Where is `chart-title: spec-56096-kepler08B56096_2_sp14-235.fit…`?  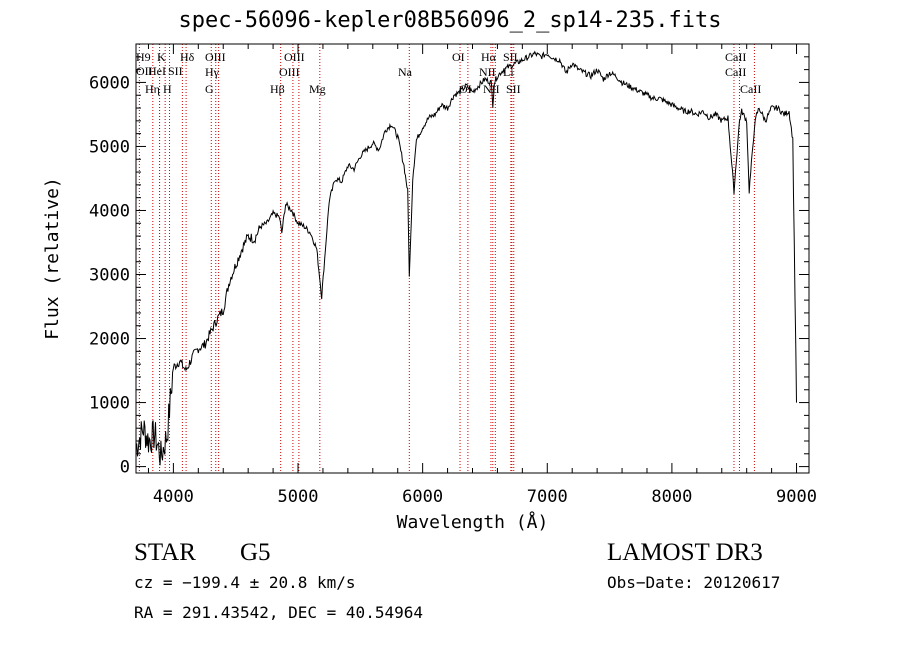 chart-title: spec-56096-kepler08B56096_2_sp14-235.fit… is located at coordinates (450, 20).